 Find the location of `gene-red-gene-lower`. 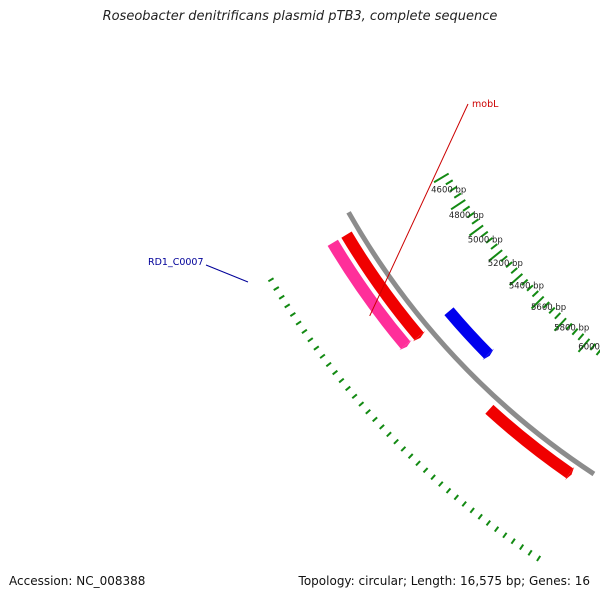

gene-red-gene-lower is located at coordinates (529, 441).